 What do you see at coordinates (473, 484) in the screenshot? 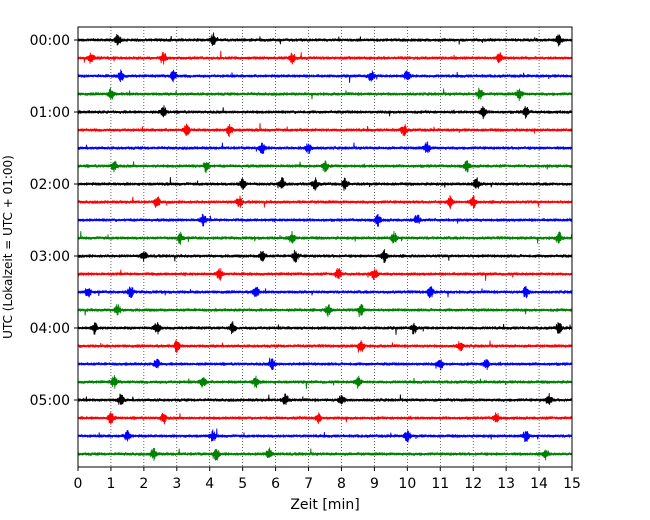
I see `x-tick-label: 12` at bounding box center [473, 484].